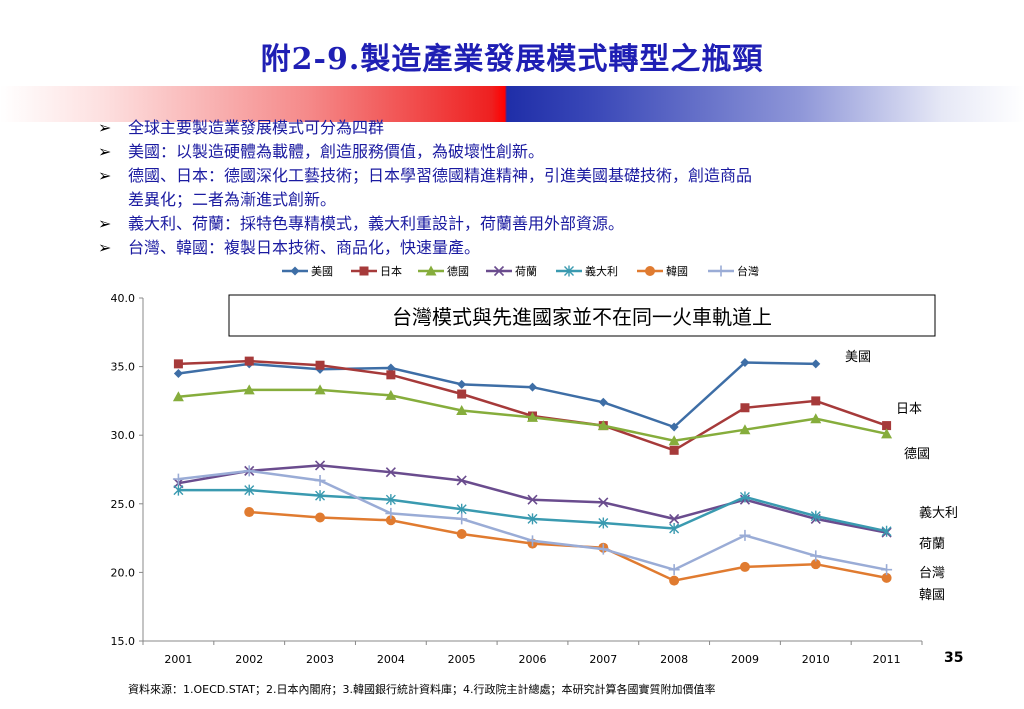 The height and width of the screenshot is (709, 1024). I want to click on x-tick-label: 2011, so click(887, 659).